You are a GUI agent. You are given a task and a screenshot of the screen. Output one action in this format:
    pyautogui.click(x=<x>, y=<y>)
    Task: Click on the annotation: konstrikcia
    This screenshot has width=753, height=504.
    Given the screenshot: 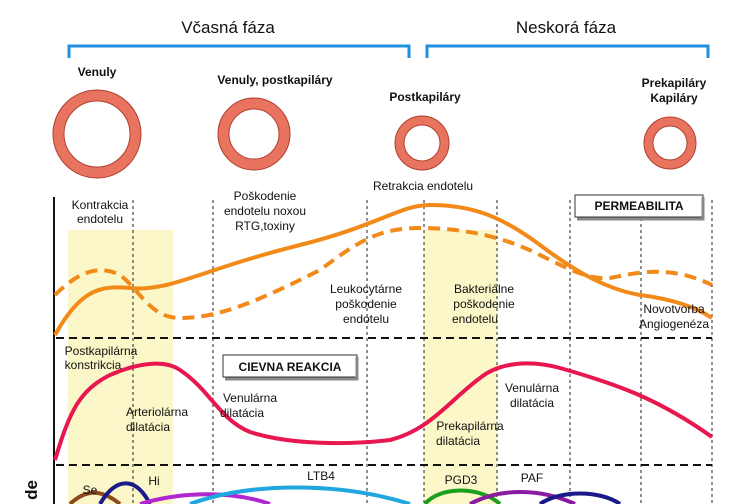 What is the action you would take?
    pyautogui.click(x=93, y=365)
    